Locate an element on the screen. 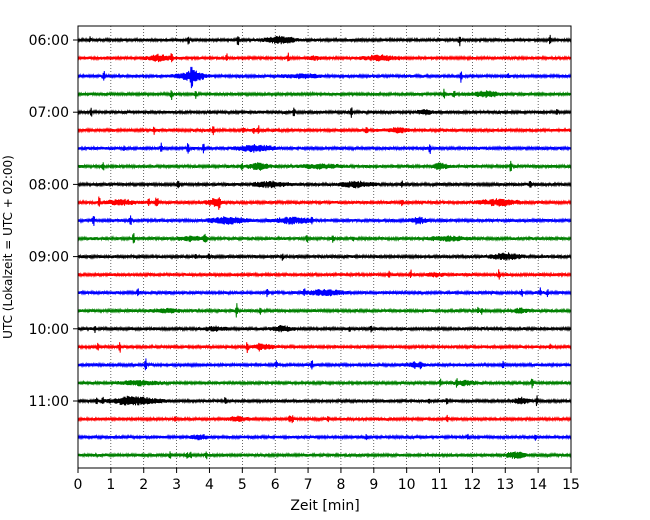  x-tick-label: 8 is located at coordinates (340, 485).